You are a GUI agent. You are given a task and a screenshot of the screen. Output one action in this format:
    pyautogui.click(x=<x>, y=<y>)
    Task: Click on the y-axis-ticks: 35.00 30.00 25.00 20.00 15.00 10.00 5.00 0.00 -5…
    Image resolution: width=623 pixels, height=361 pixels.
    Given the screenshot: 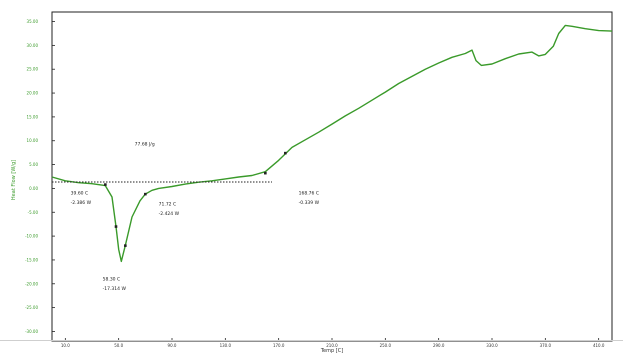 What is the action you would take?
    pyautogui.click(x=40, y=176)
    